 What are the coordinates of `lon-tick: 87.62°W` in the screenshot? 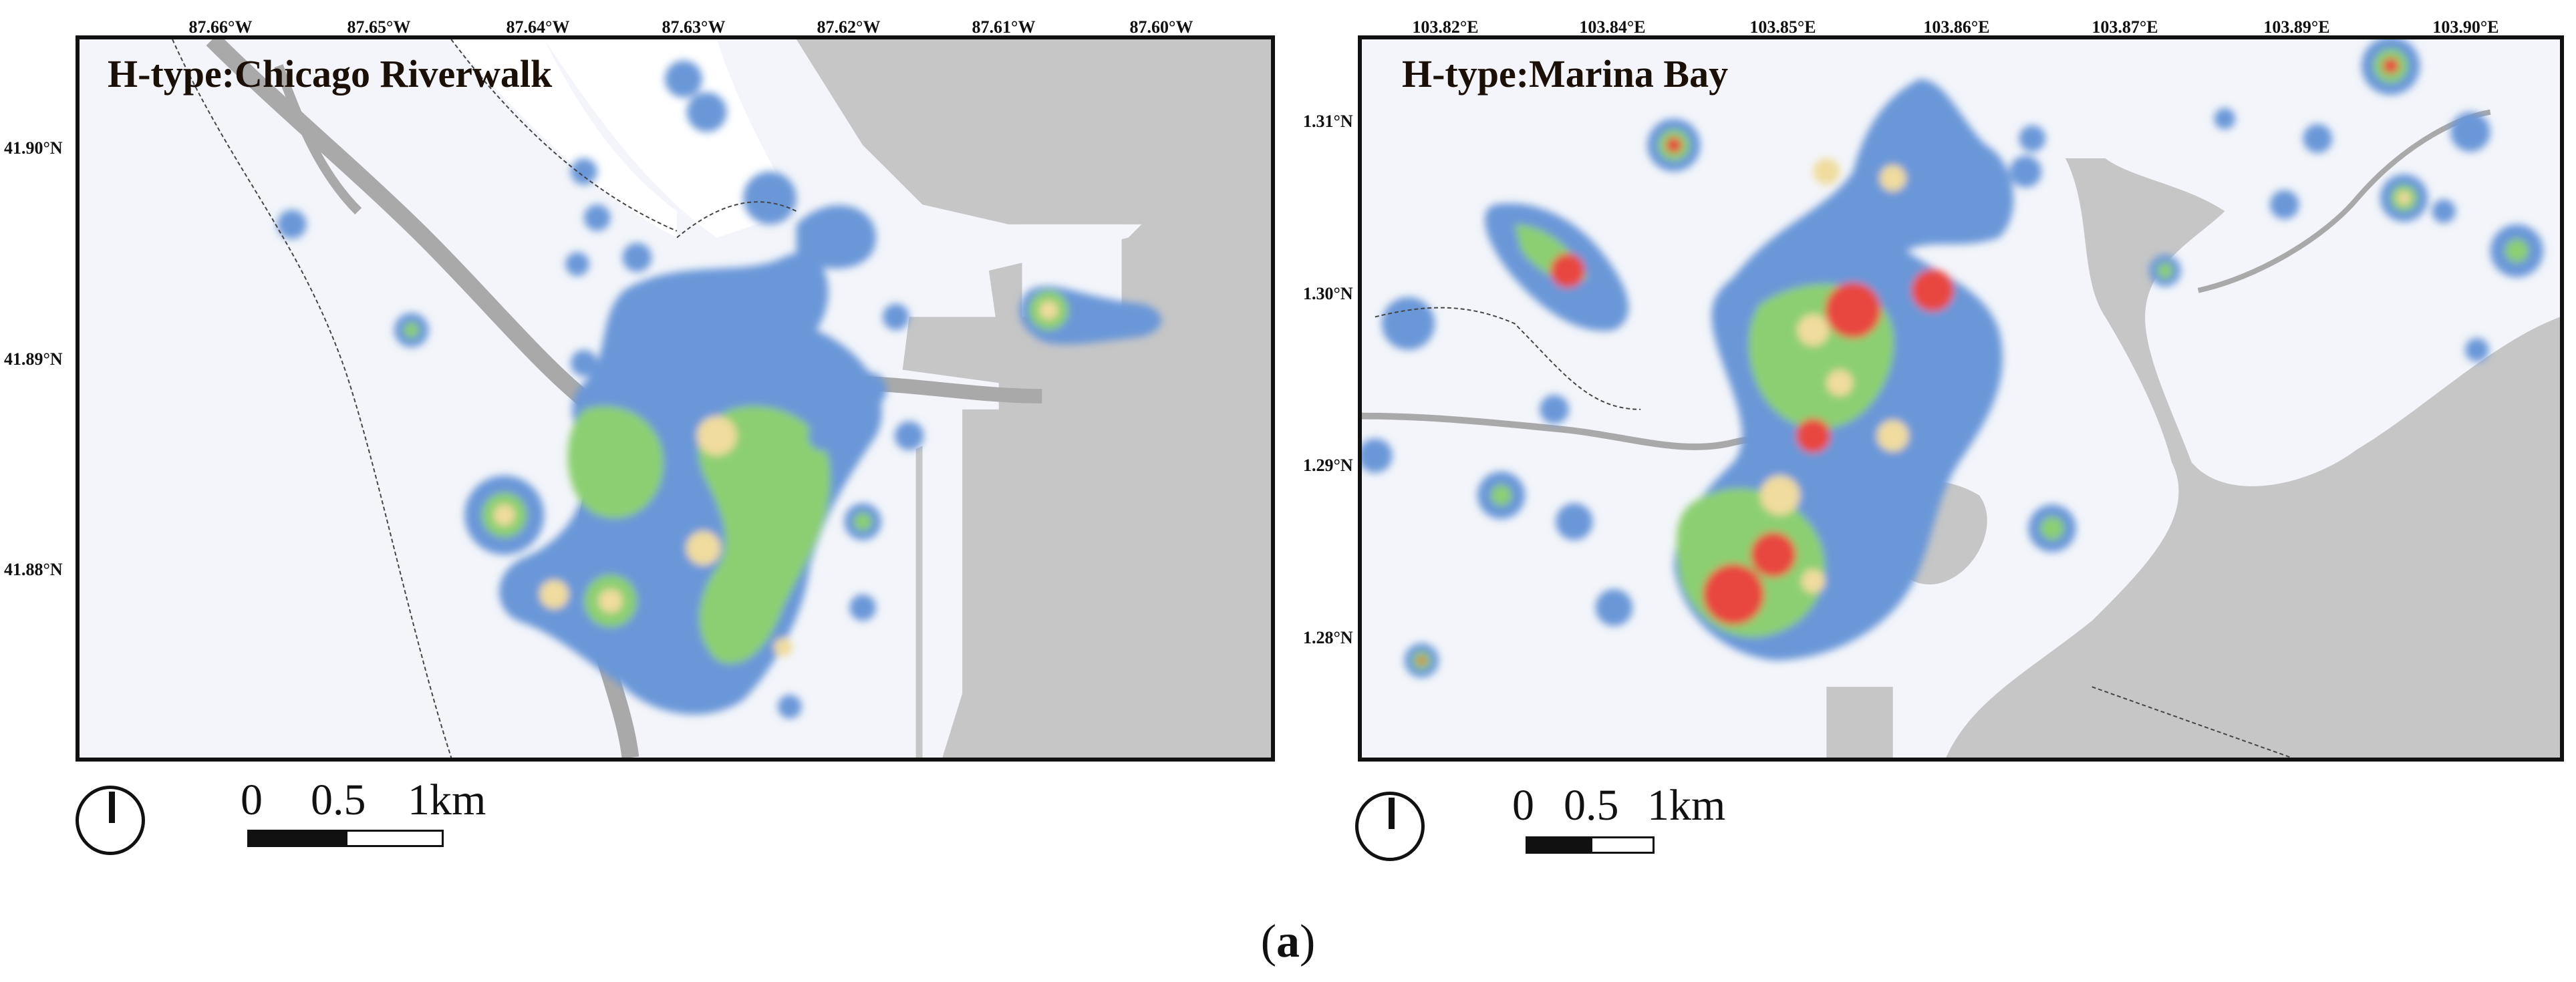 It's located at (849, 27).